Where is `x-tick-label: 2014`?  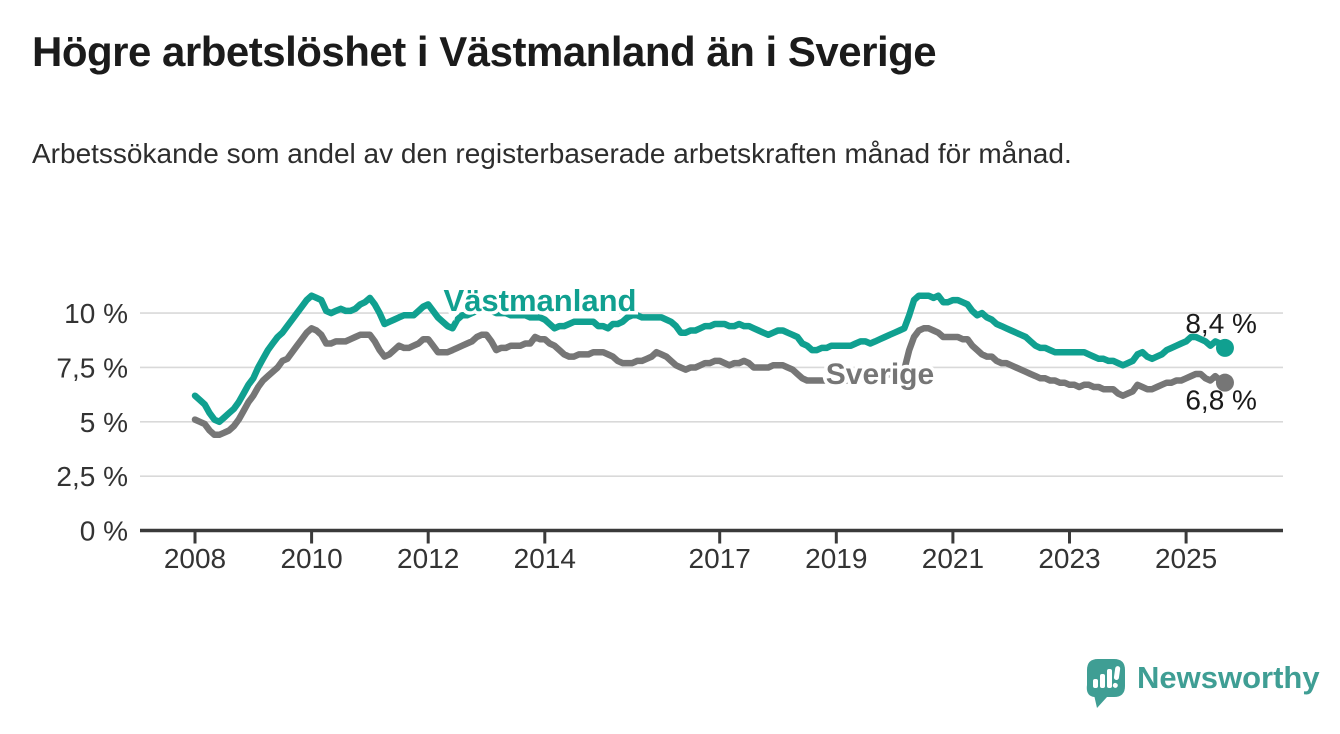 x-tick-label: 2014 is located at coordinates (545, 558).